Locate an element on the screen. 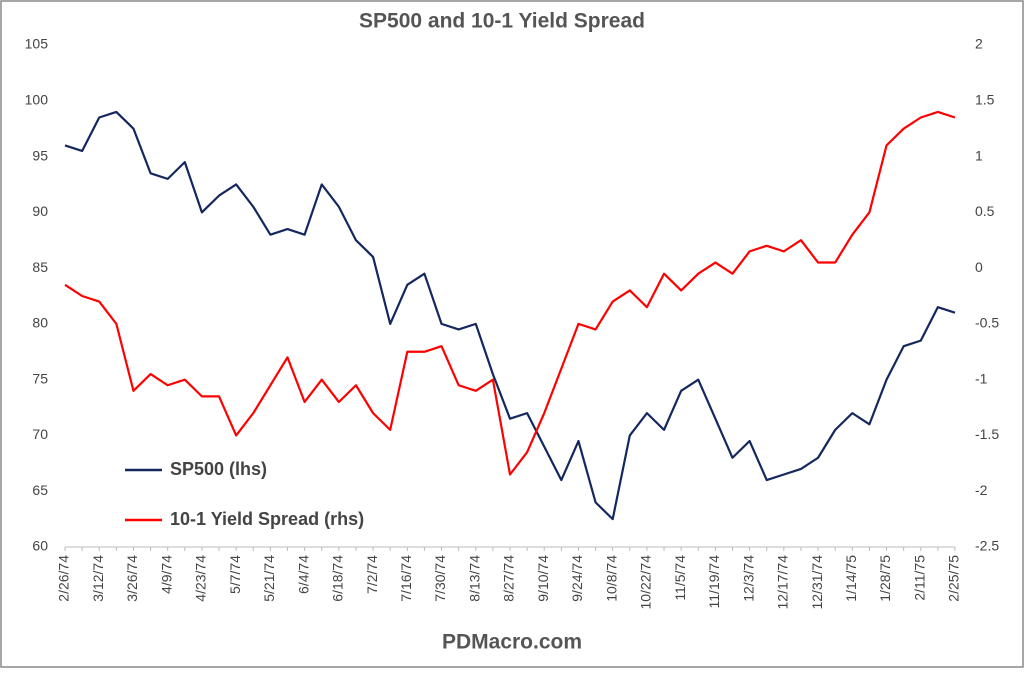 The height and width of the screenshot is (673, 1024). x-tick-label: 8/27/74 is located at coordinates (509, 578).